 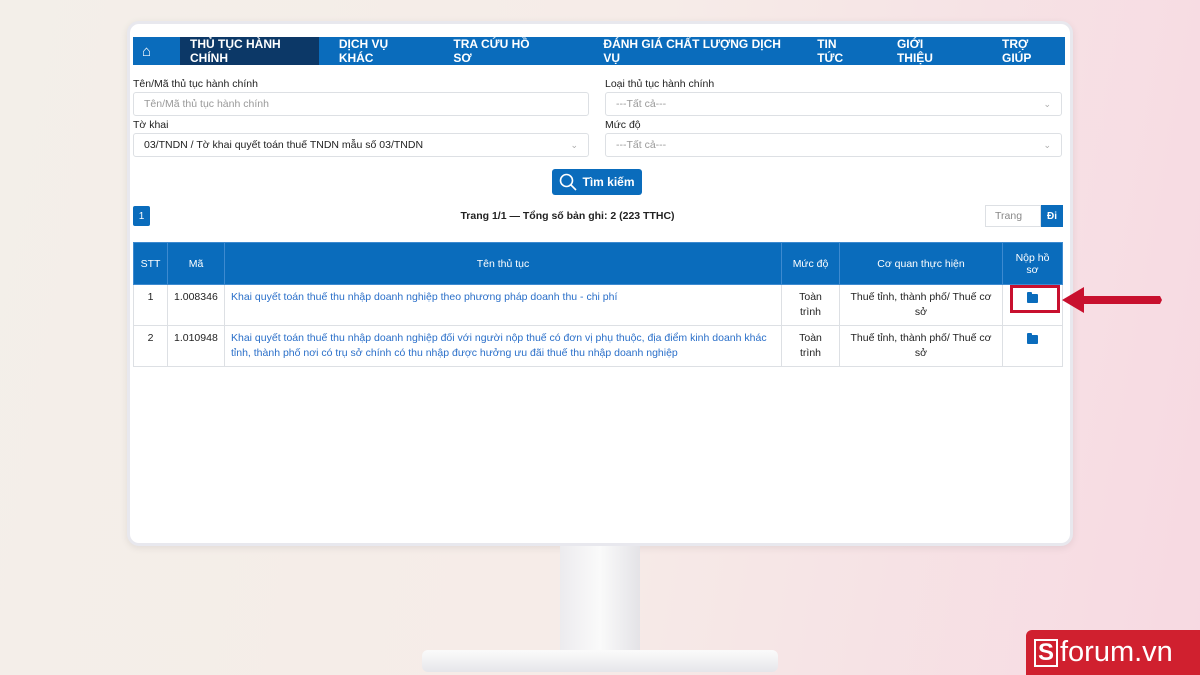 I want to click on type-value: ---Tất cả---, so click(x=641, y=104).